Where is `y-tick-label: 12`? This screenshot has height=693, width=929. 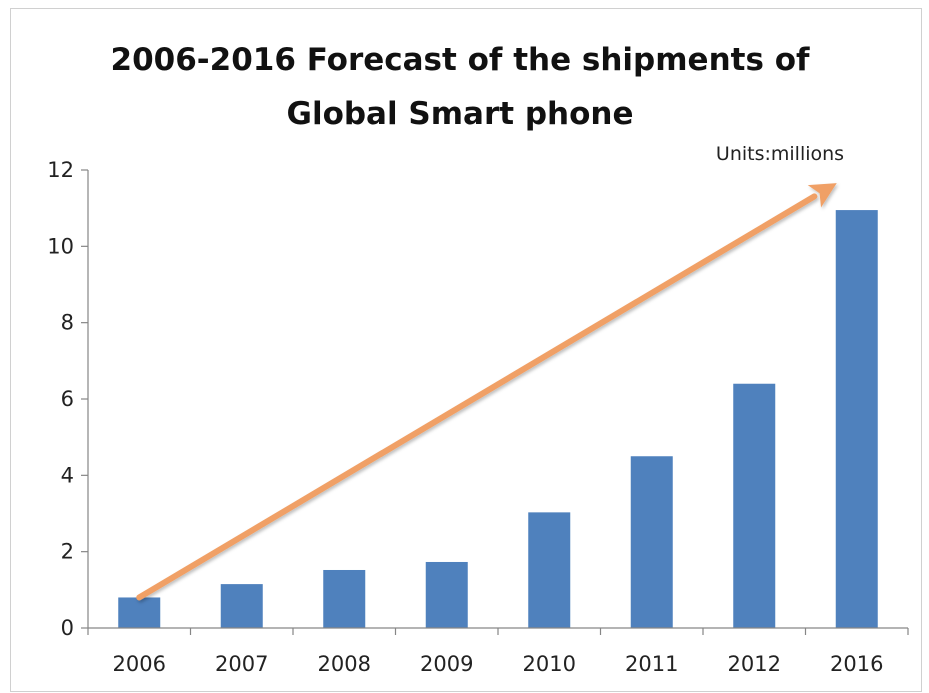 y-tick-label: 12 is located at coordinates (60, 170).